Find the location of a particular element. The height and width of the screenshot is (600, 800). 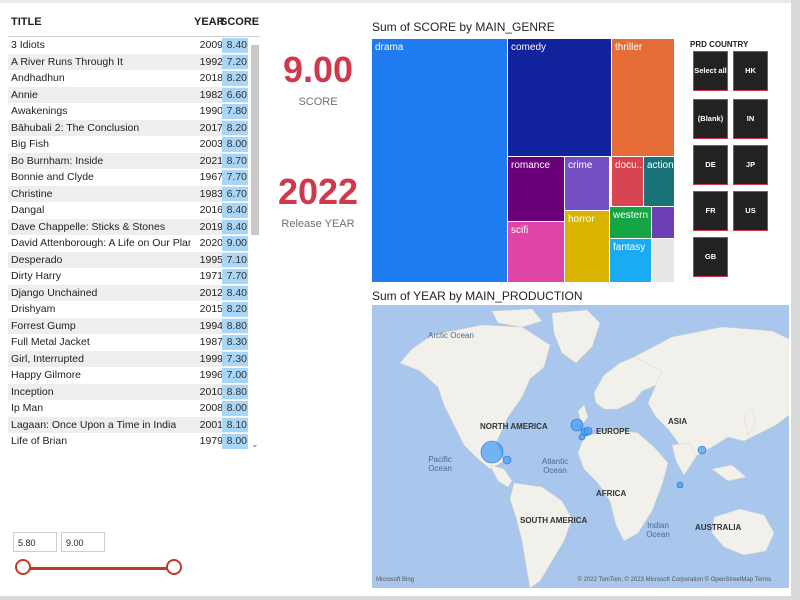

score-cell: 8.10 is located at coordinates (236, 424).